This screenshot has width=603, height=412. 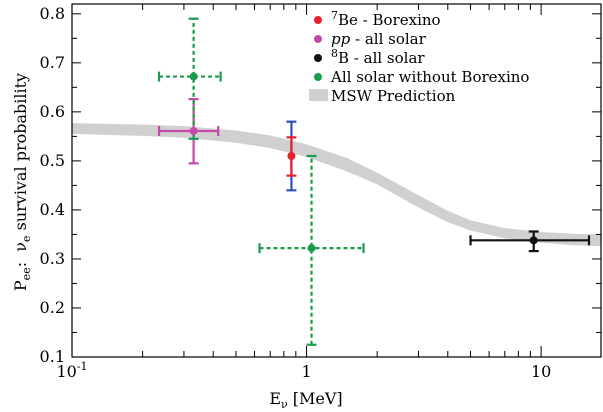 I want to click on y-tick-label-7: 0.8, so click(x=52, y=13).